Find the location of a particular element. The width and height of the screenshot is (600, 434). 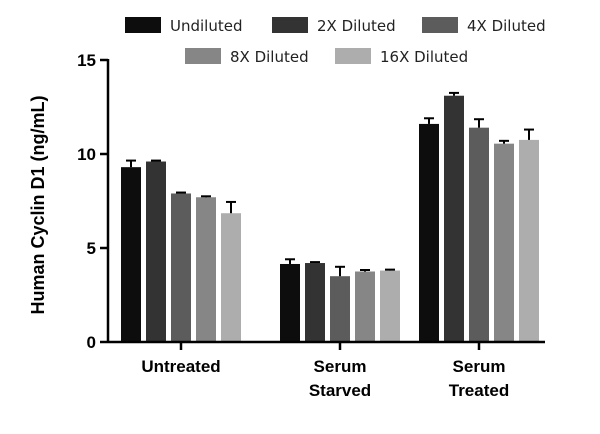

legend-label-2: 4X Diluted is located at coordinates (506, 26).